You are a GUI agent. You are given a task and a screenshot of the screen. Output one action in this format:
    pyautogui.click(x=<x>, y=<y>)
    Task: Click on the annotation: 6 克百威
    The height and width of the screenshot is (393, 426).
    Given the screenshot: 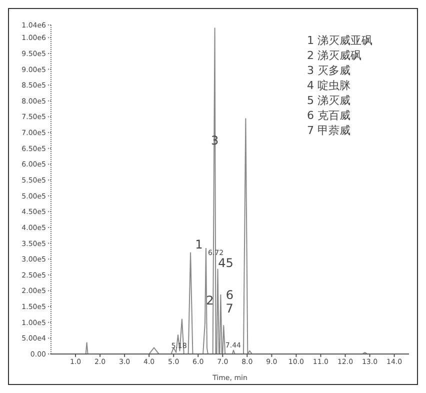 What is the action you would take?
    pyautogui.click(x=329, y=115)
    